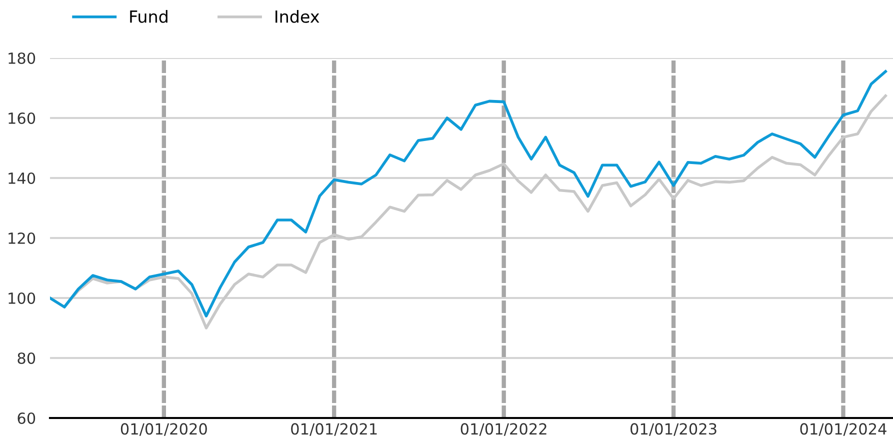  What do you see at coordinates (22, 58) in the screenshot?
I see `y-tick-label: 180` at bounding box center [22, 58].